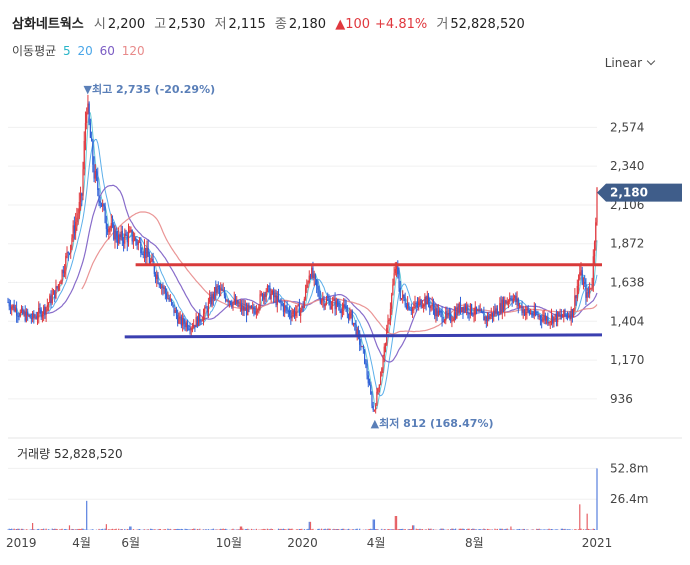 This screenshot has height=565, width=690. What do you see at coordinates (474, 543) in the screenshot?
I see `time-tick-label: 8월` at bounding box center [474, 543].